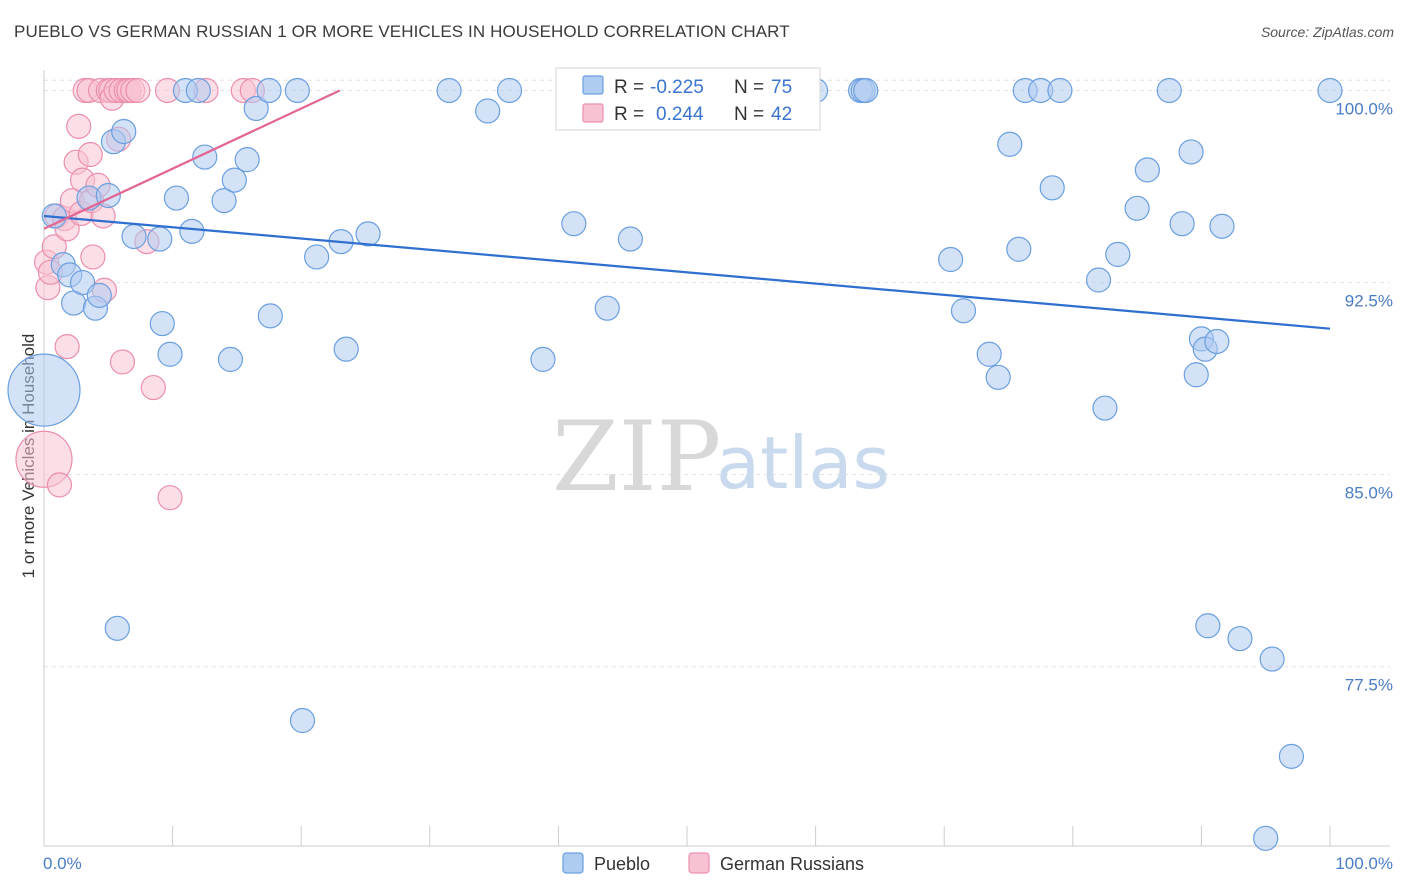 This screenshot has width=1406, height=892. I want to click on pueblo-trend-line, so click(687, 272).